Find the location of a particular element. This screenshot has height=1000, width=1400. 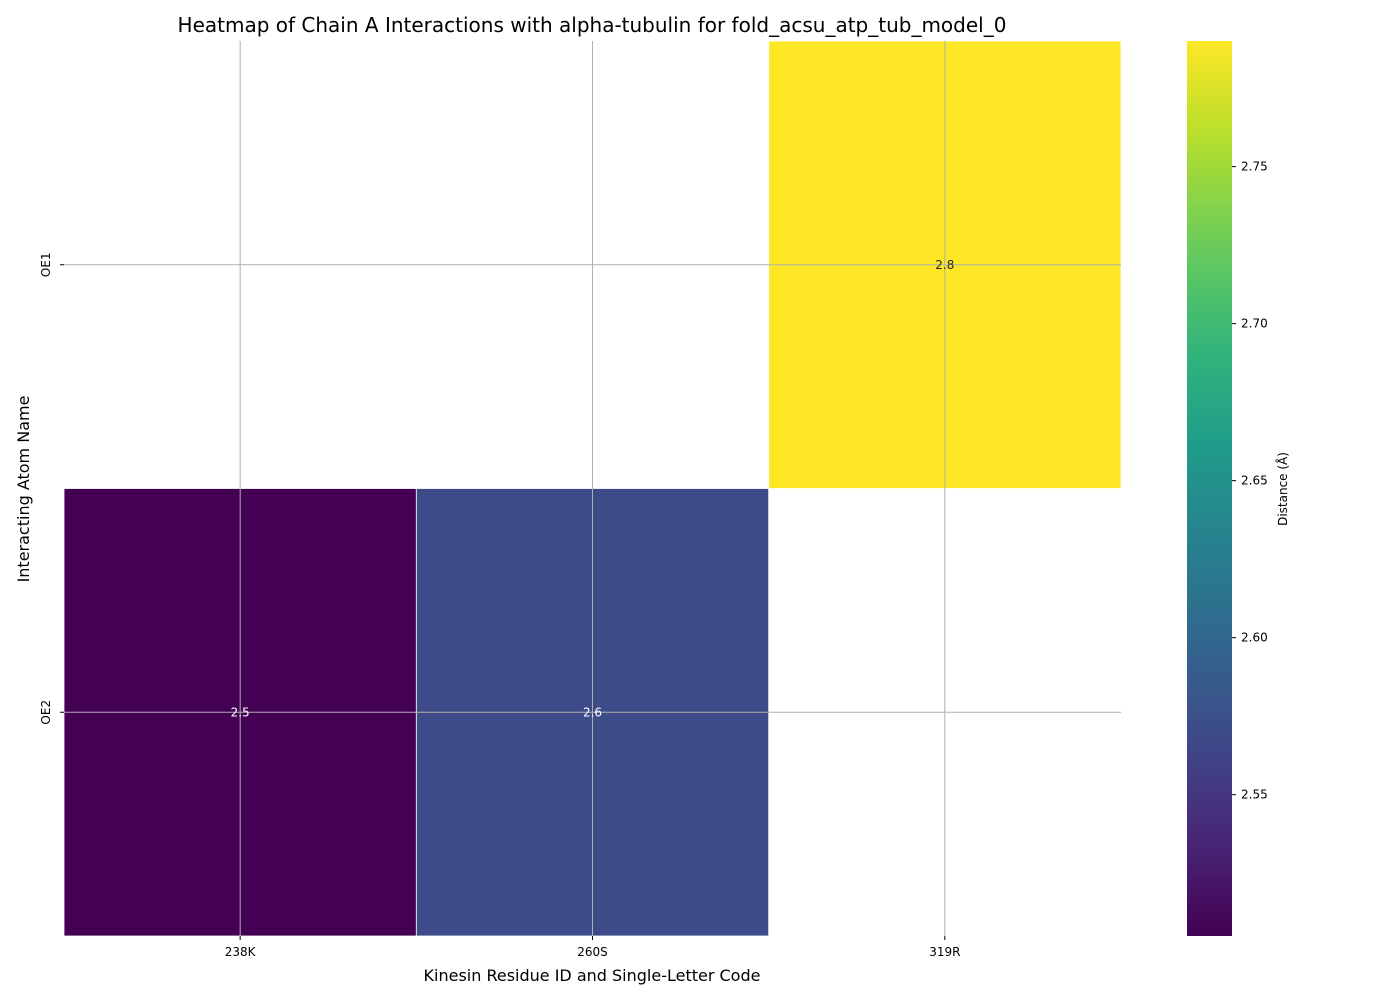

colorbar-tick-label: 2.75 is located at coordinates (1254, 167).